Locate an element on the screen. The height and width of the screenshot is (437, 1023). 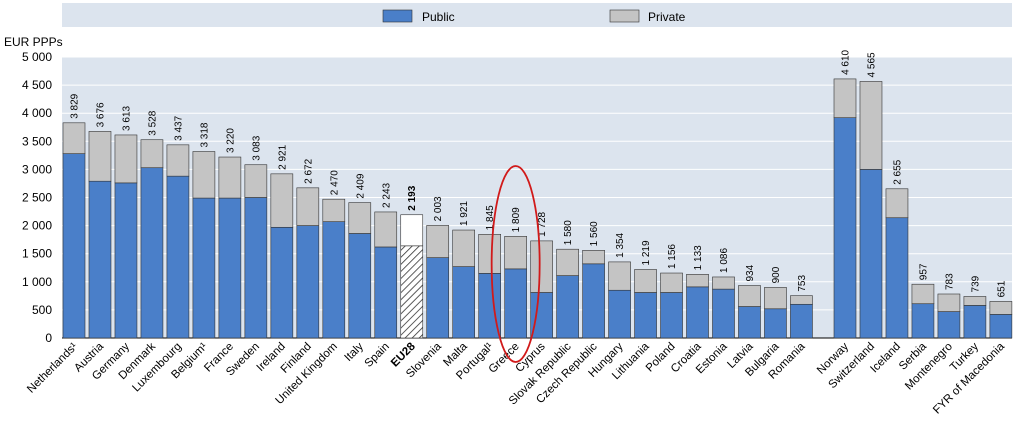
highlight-ellipse is located at coordinates (515, 264).